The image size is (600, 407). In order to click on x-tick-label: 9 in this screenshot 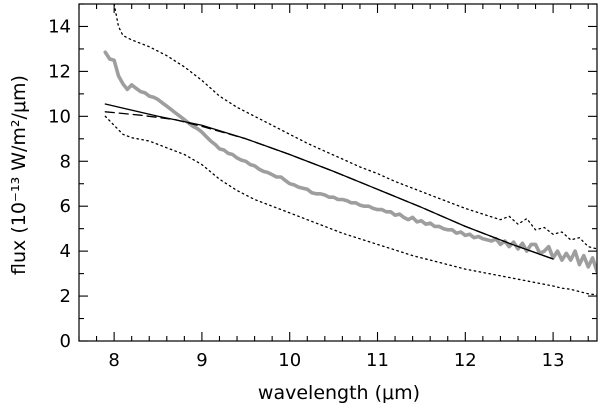, I will do `click(201, 360)`.